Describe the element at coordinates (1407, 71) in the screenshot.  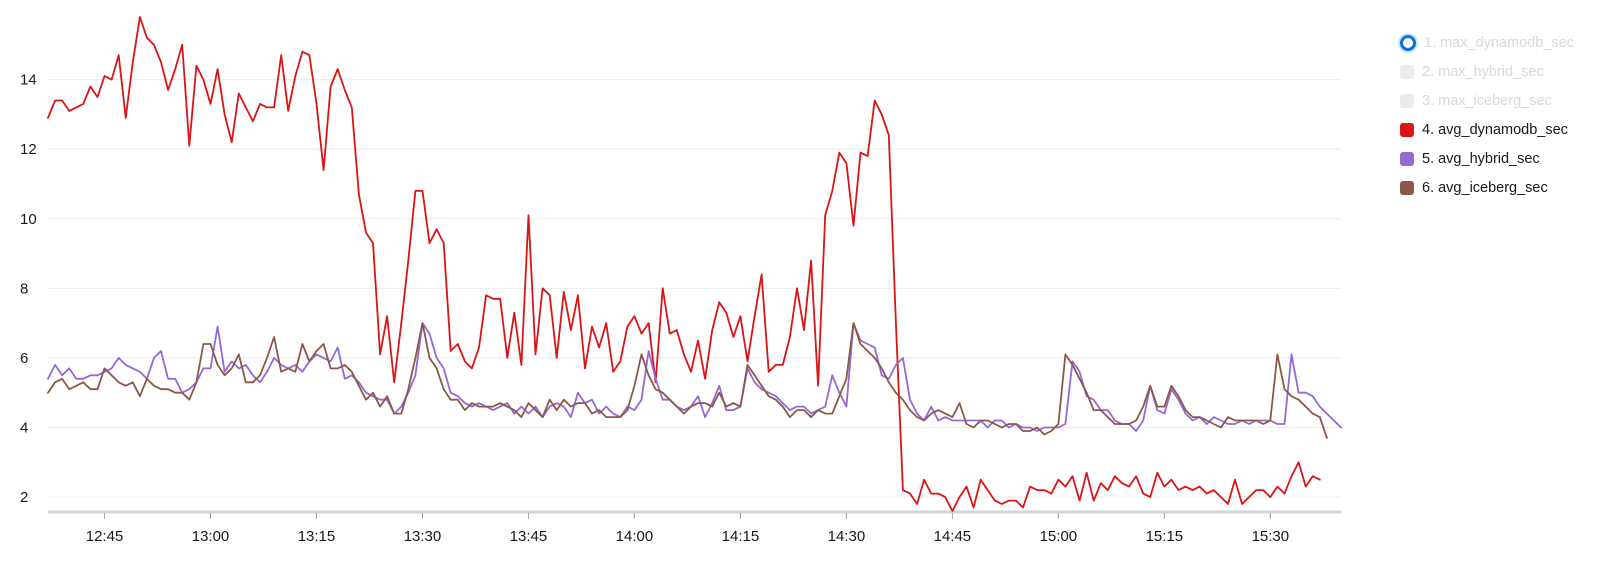
I see `legend-swatch-max-hybrid-sec` at that location.